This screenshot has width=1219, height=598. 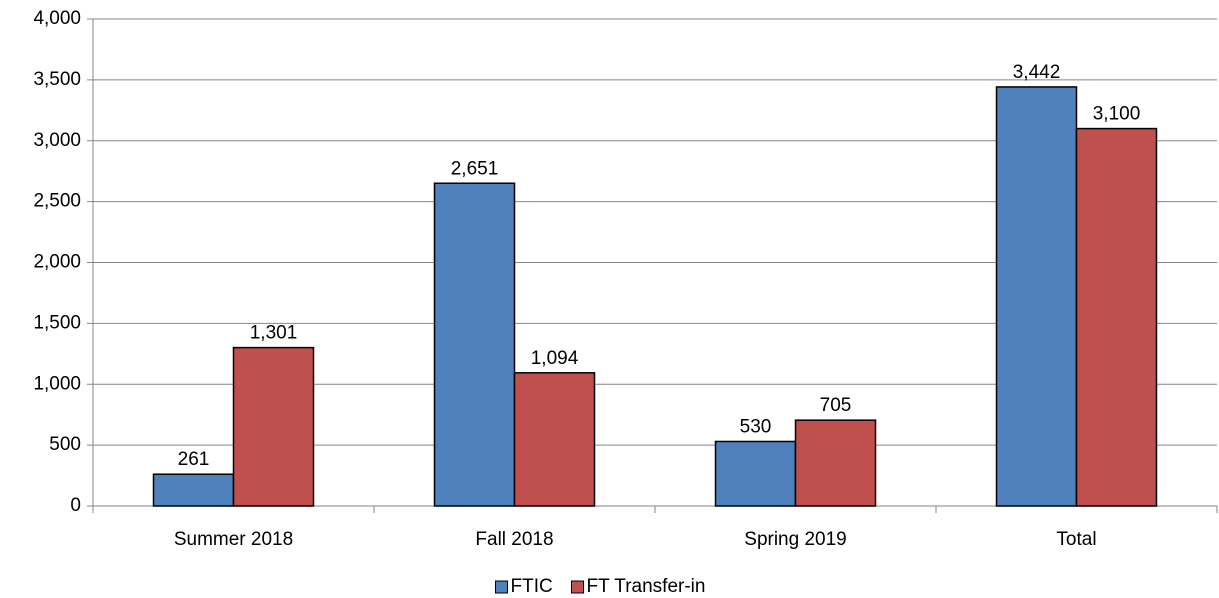 What do you see at coordinates (57, 201) in the screenshot?
I see `y-tick-label: 2,500` at bounding box center [57, 201].